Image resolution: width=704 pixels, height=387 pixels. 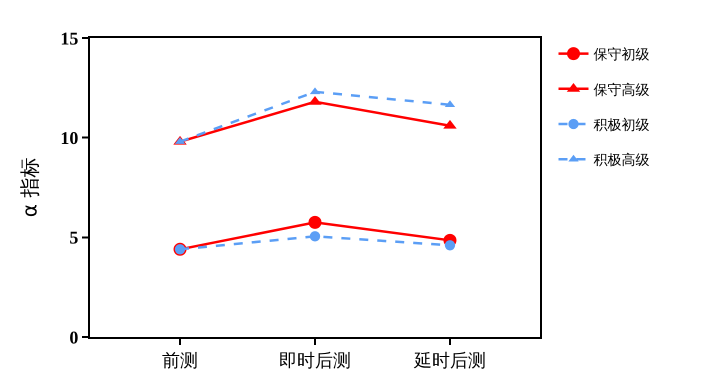 I want to click on y-tick-label: 0, so click(x=73, y=337).